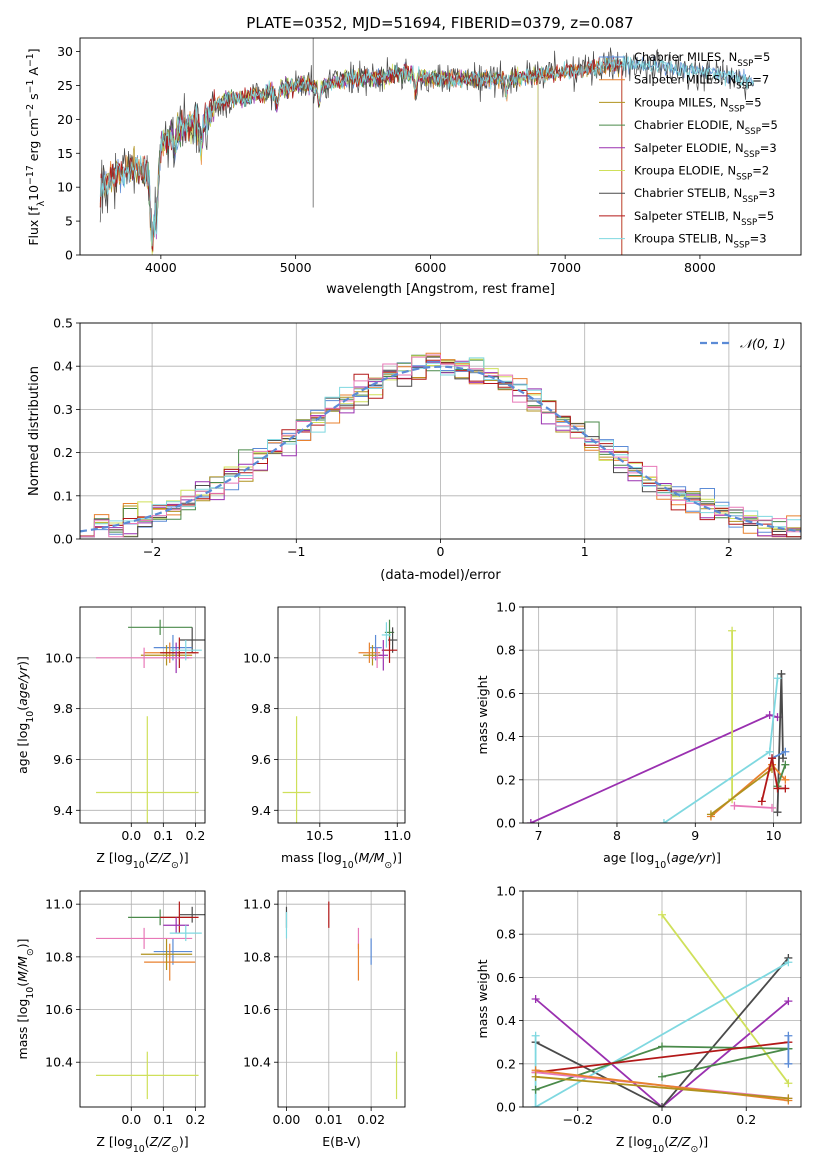 This screenshot has height=1170, width=819. What do you see at coordinates (341, 860) in the screenshot?
I see `x-axis-label: mass [log10(M/M⊙)]` at bounding box center [341, 860].